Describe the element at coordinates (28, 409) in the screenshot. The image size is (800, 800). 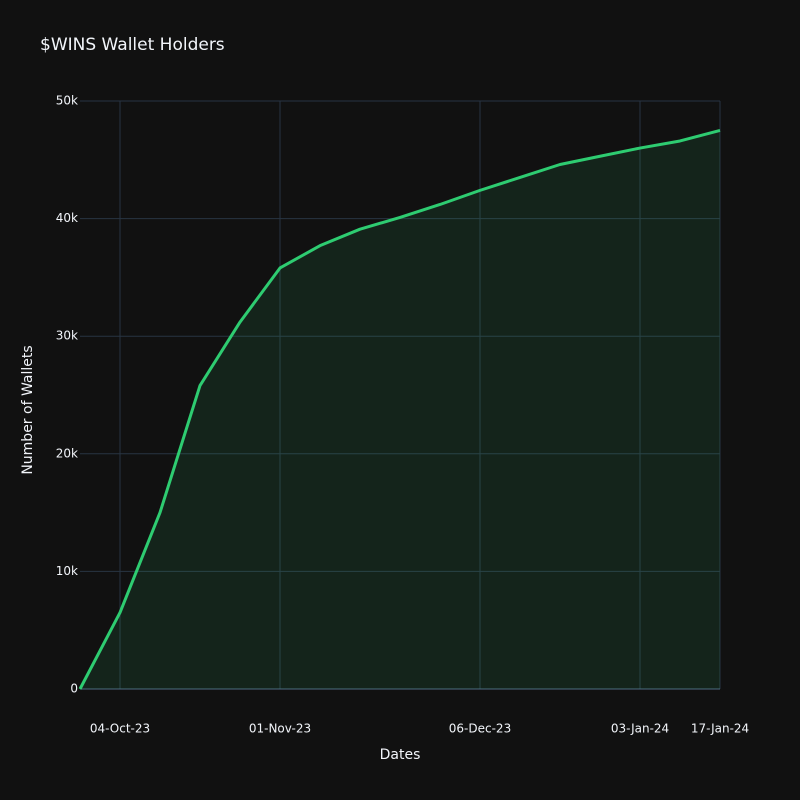
I see `y-axis-label: Number of Wallets` at that location.